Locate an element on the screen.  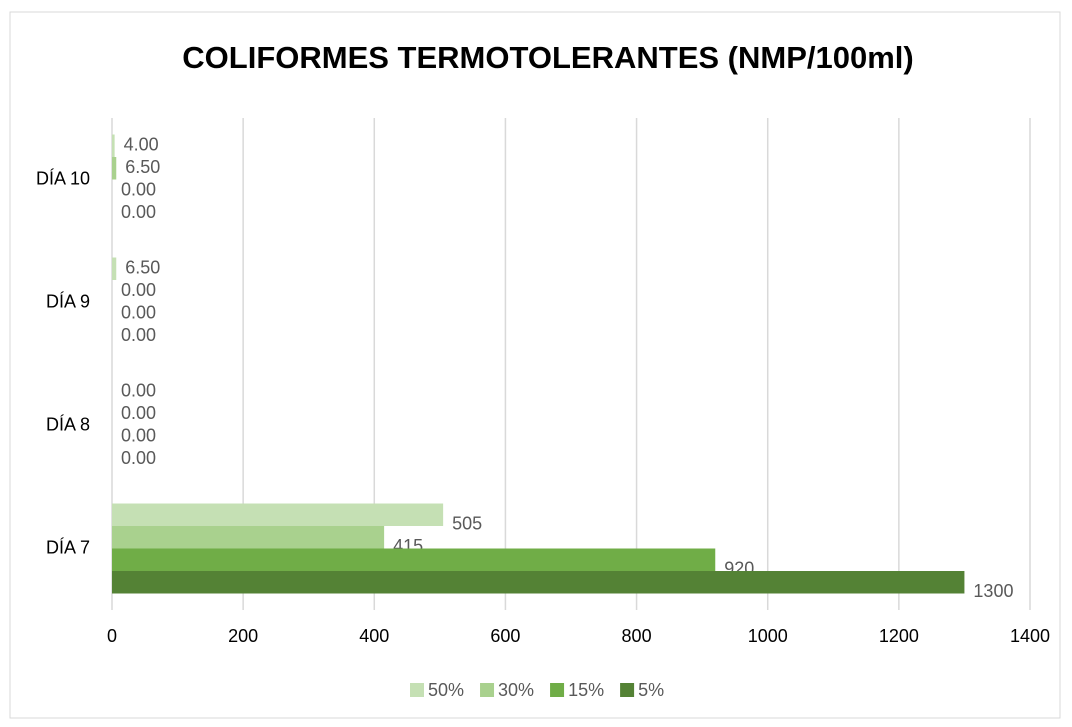
data-label: 1300 is located at coordinates (993, 591).